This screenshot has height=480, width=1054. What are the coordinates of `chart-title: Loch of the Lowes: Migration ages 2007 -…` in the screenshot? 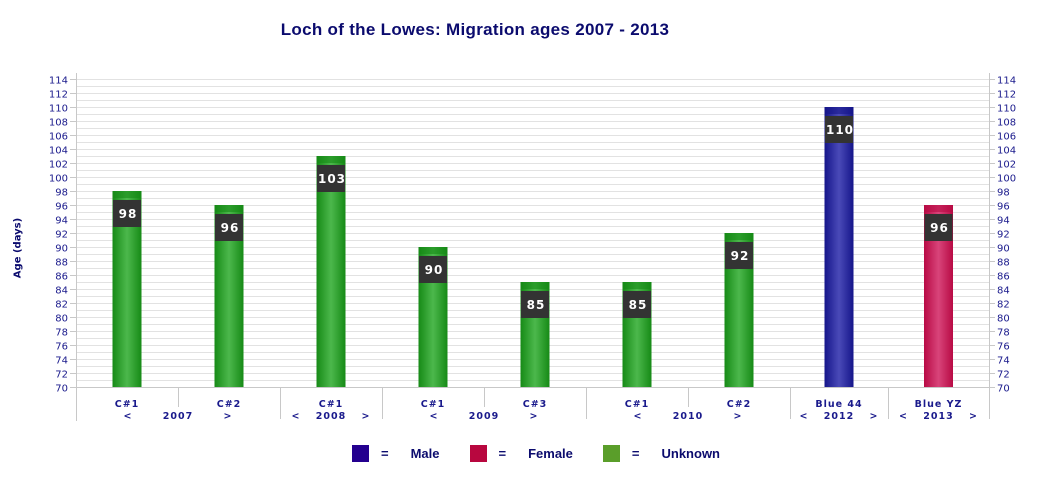 It's located at (475, 29).